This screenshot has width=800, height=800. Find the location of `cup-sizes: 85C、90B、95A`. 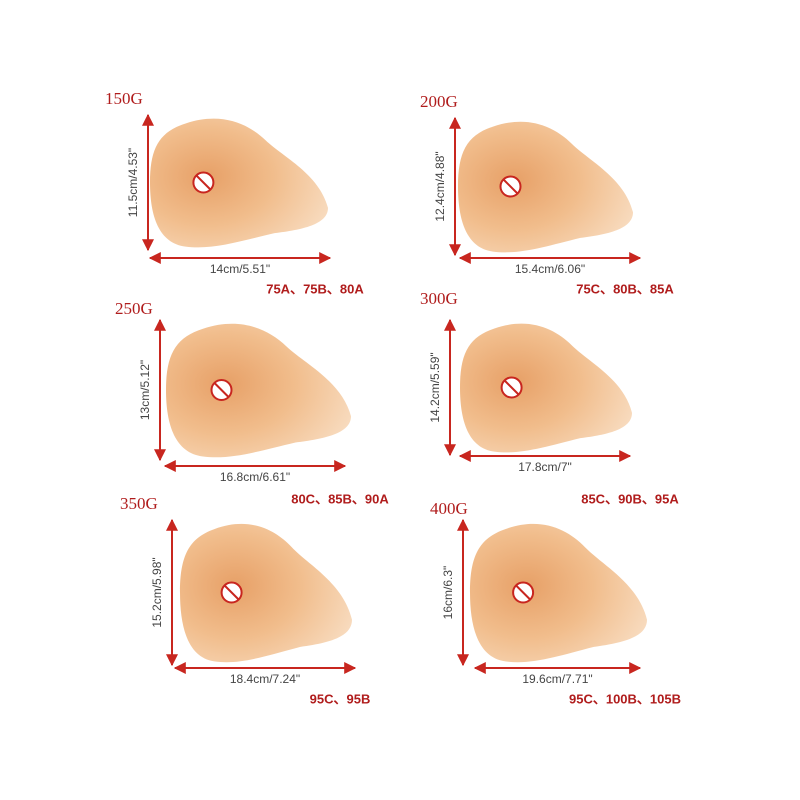

cup-sizes: 85C、90B、95A is located at coordinates (630, 498).